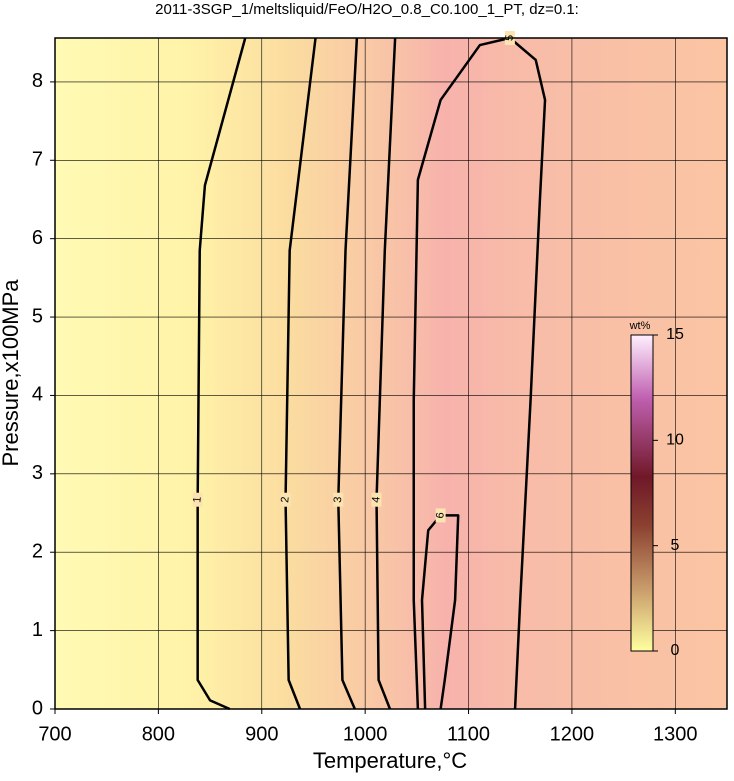  I want to click on y-tick-label: 1, so click(37, 630).